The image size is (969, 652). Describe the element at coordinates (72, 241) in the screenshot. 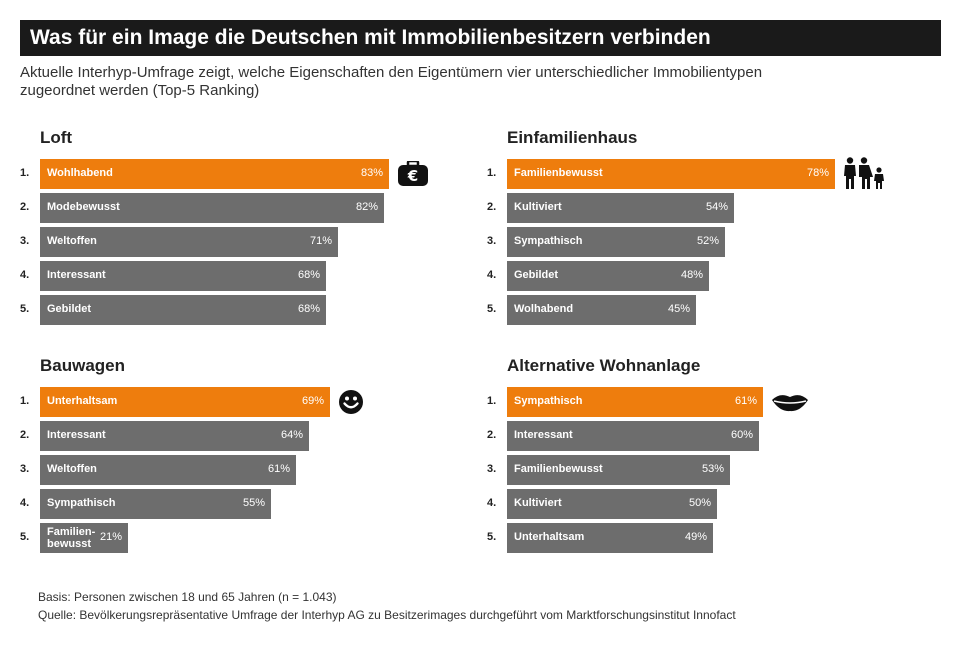

I see `bar-category-label: Weltoffen` at that location.